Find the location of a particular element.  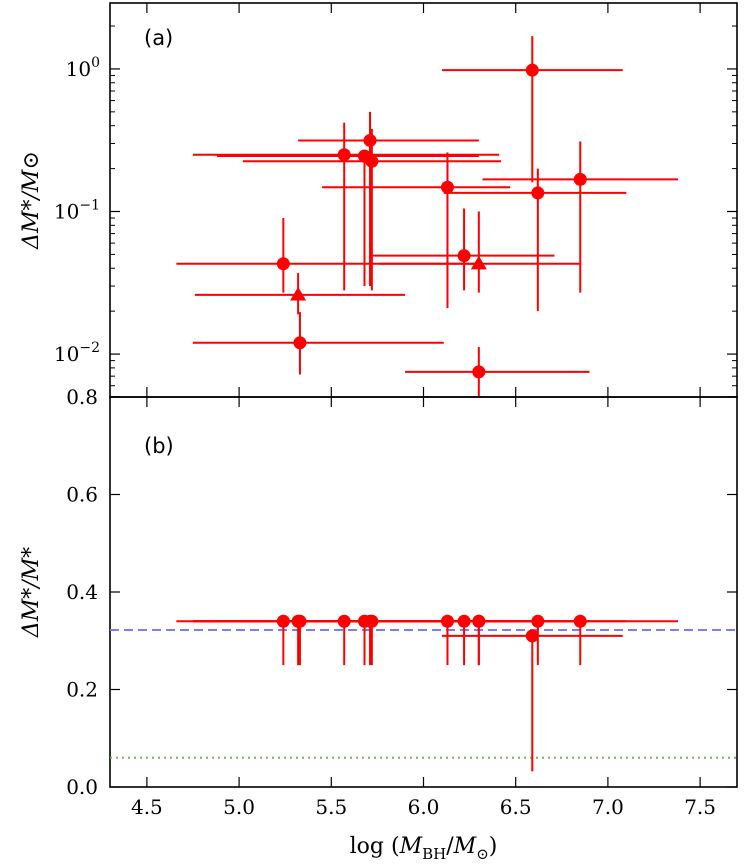

panel-b-y-tick-label: 0.0 is located at coordinates (82, 787).